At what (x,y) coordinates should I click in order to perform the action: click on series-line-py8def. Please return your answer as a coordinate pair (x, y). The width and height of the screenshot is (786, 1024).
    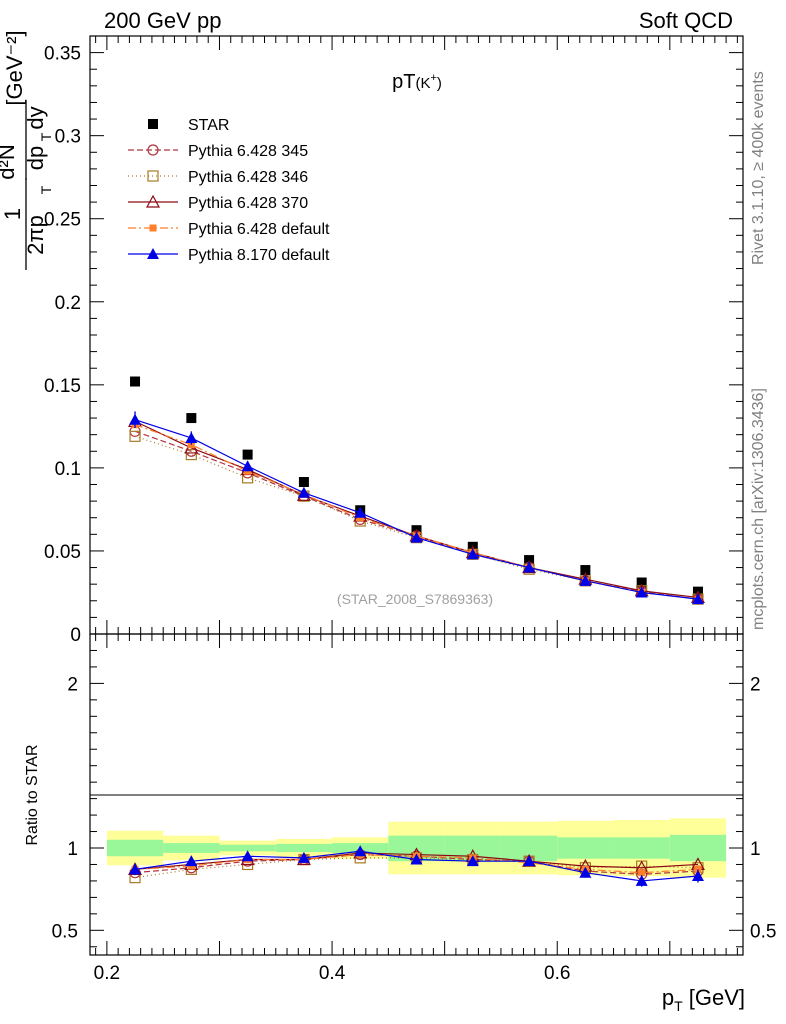
    Looking at the image, I should click on (416, 509).